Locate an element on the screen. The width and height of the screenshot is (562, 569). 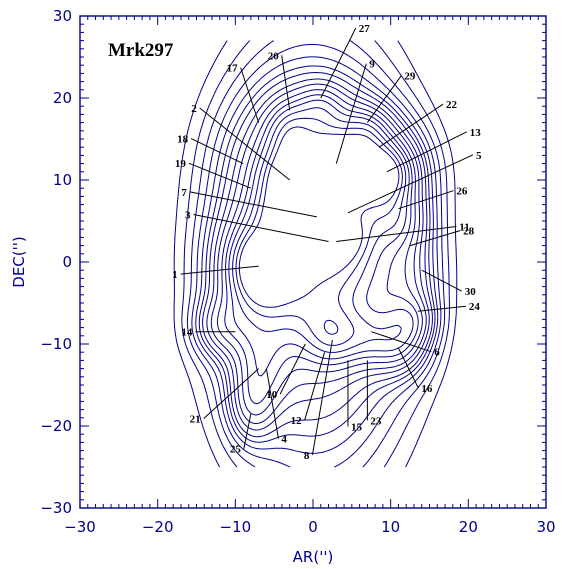
knot-label: 21 is located at coordinates (195, 420).